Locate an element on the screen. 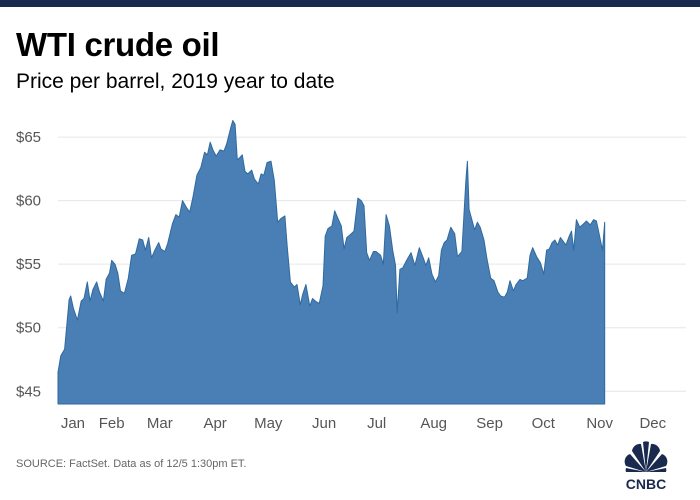  x-tick-label: Sep is located at coordinates (489, 423).